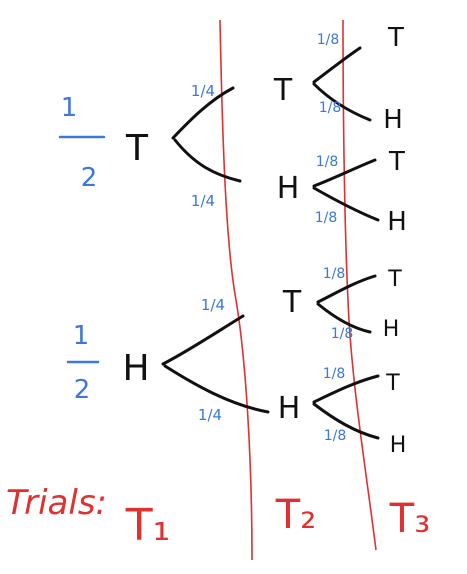 The height and width of the screenshot is (574, 467). Describe the element at coordinates (81, 336) in the screenshot. I see `prob-bottom-numerator: 1` at that location.